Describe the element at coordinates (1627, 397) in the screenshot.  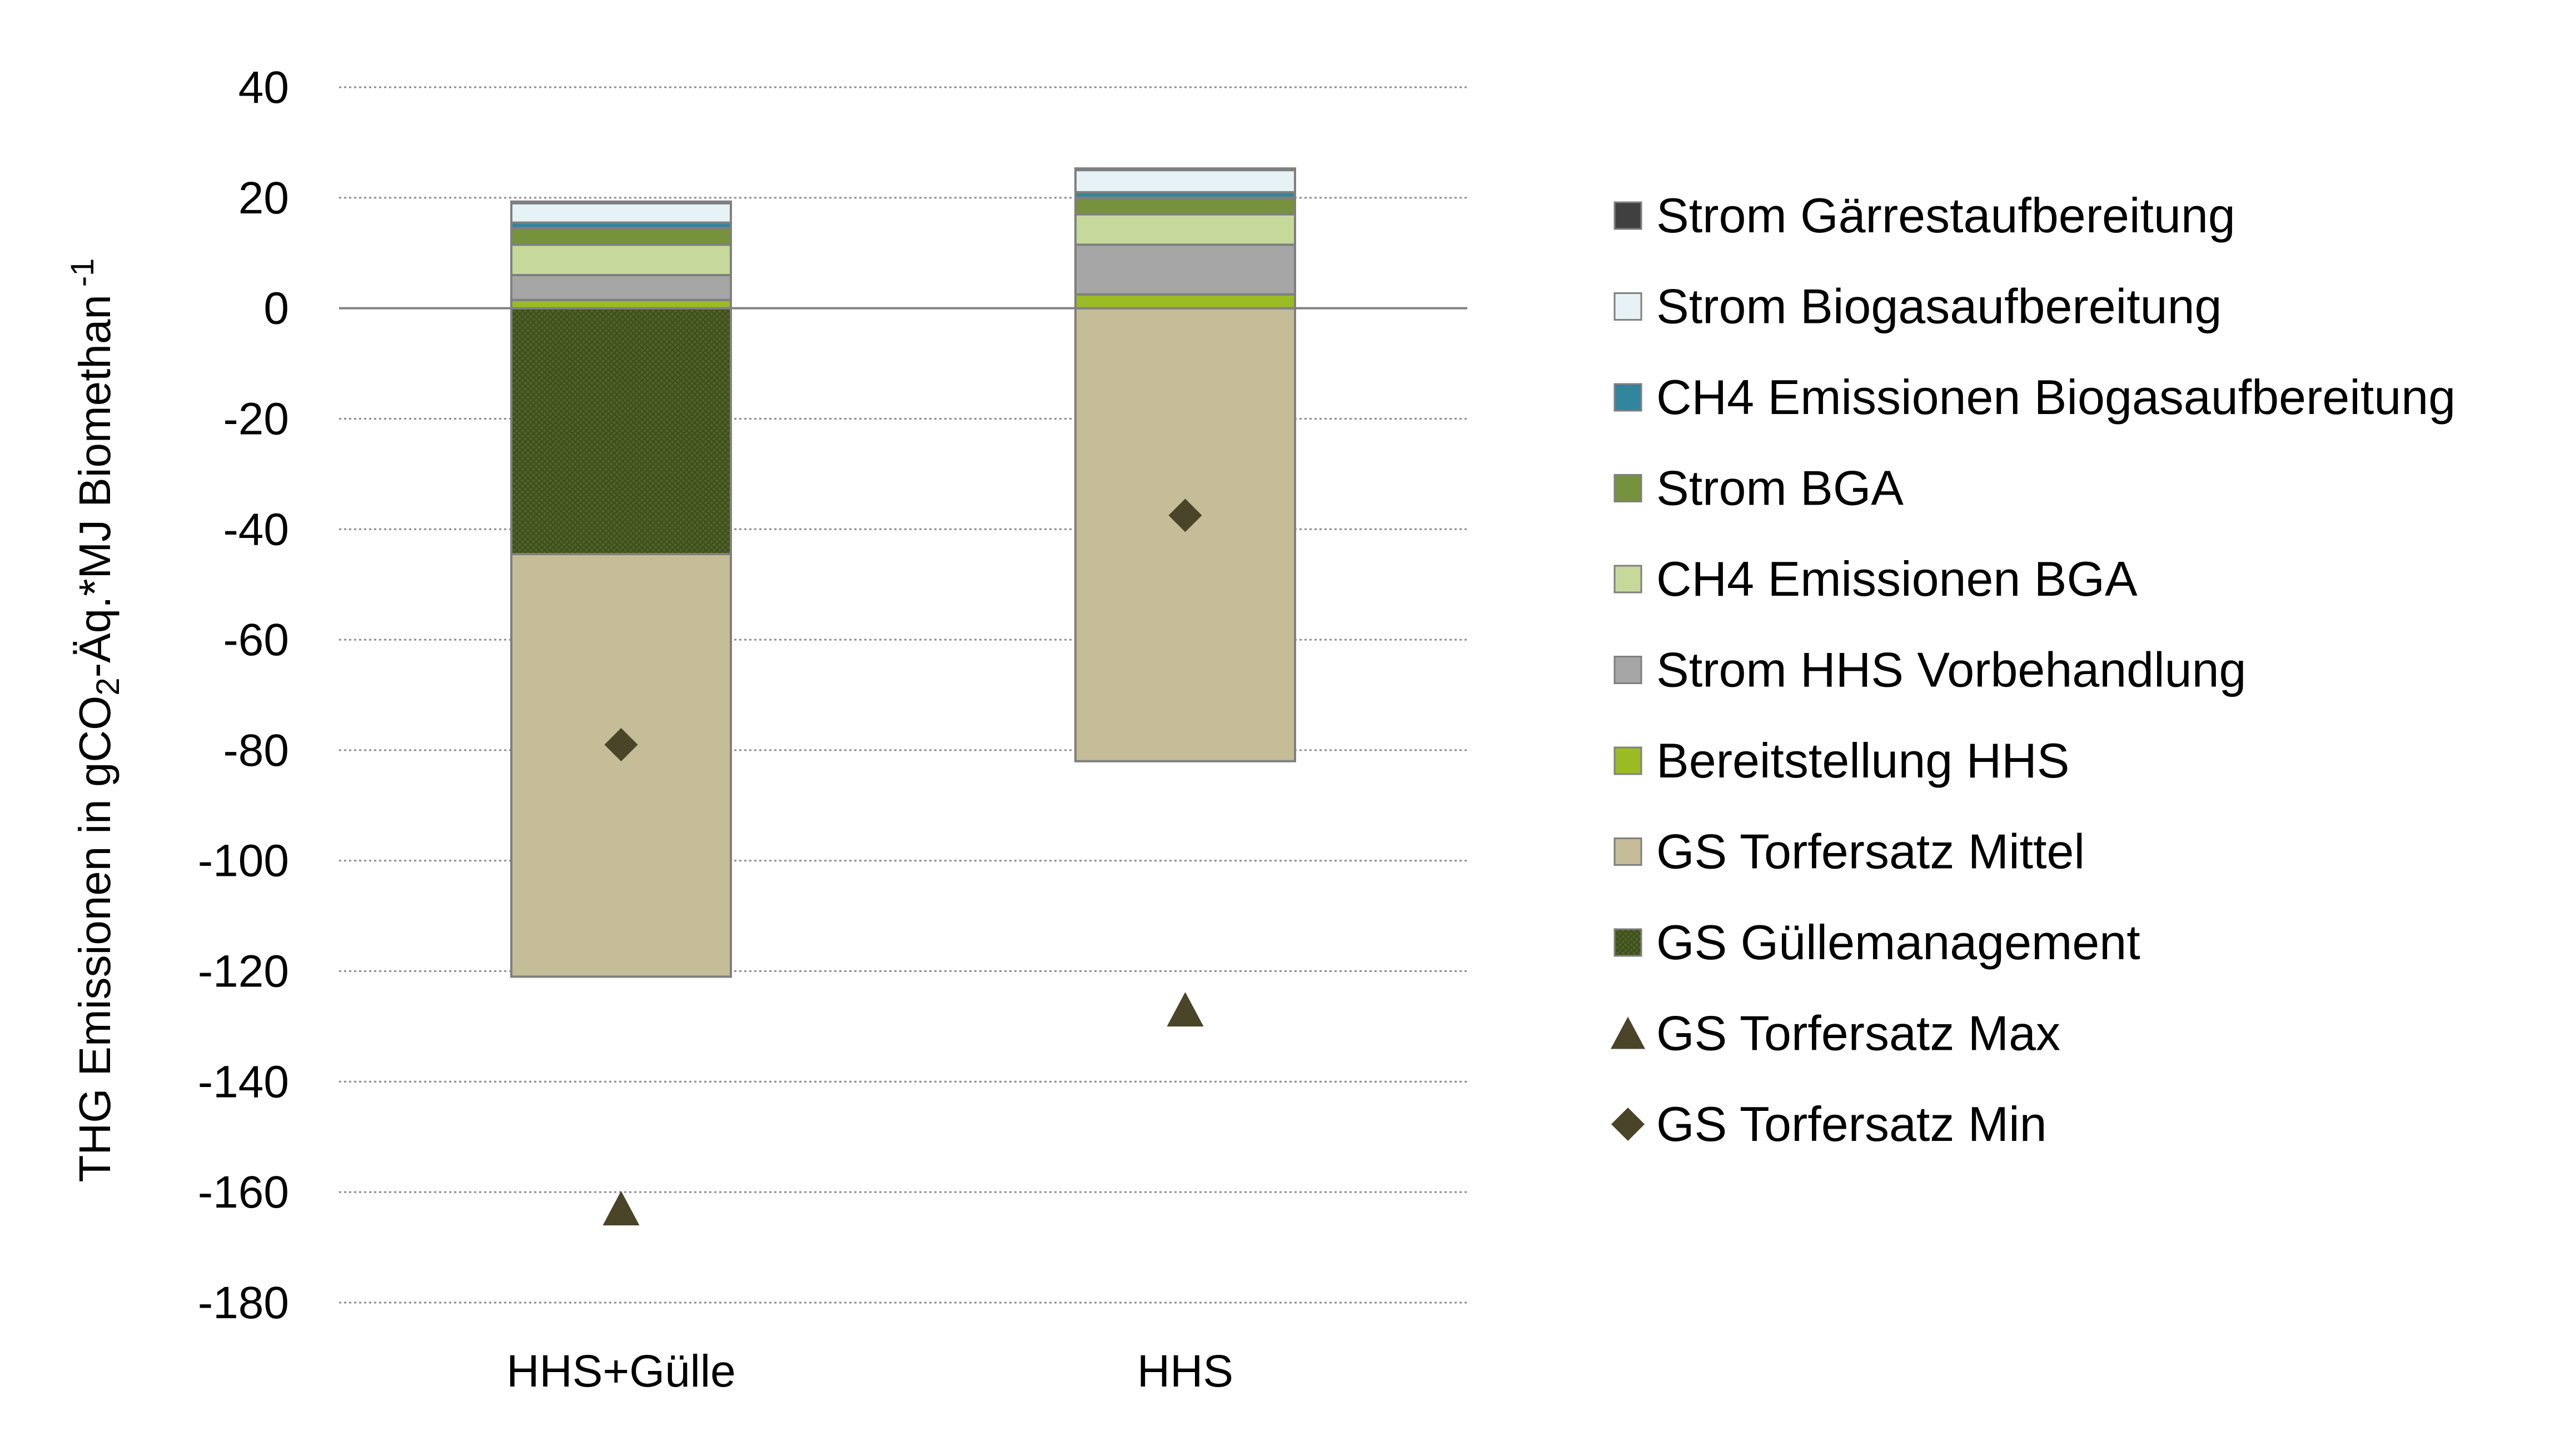
I see `legend-swatch-ch4-emissionen-biogasaufbereitung` at that location.